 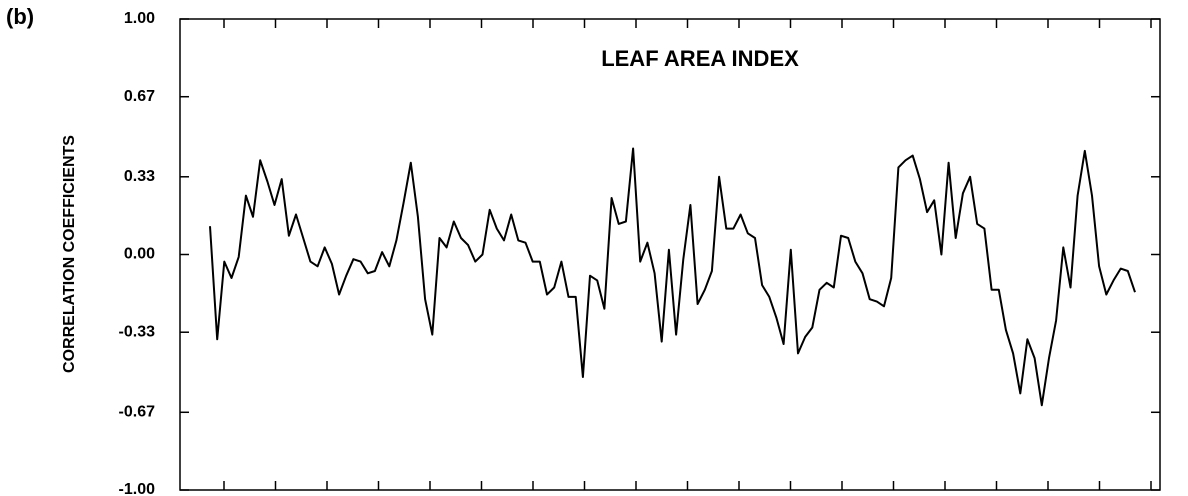 What do you see at coordinates (139, 96) in the screenshot?
I see `y-tick-label: 0.67` at bounding box center [139, 96].